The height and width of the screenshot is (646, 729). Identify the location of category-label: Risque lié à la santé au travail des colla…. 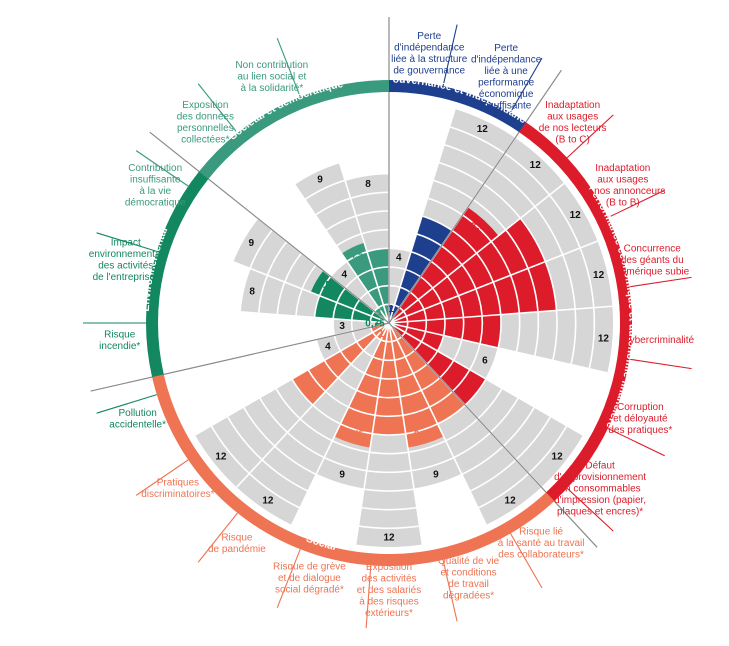
(541, 544).